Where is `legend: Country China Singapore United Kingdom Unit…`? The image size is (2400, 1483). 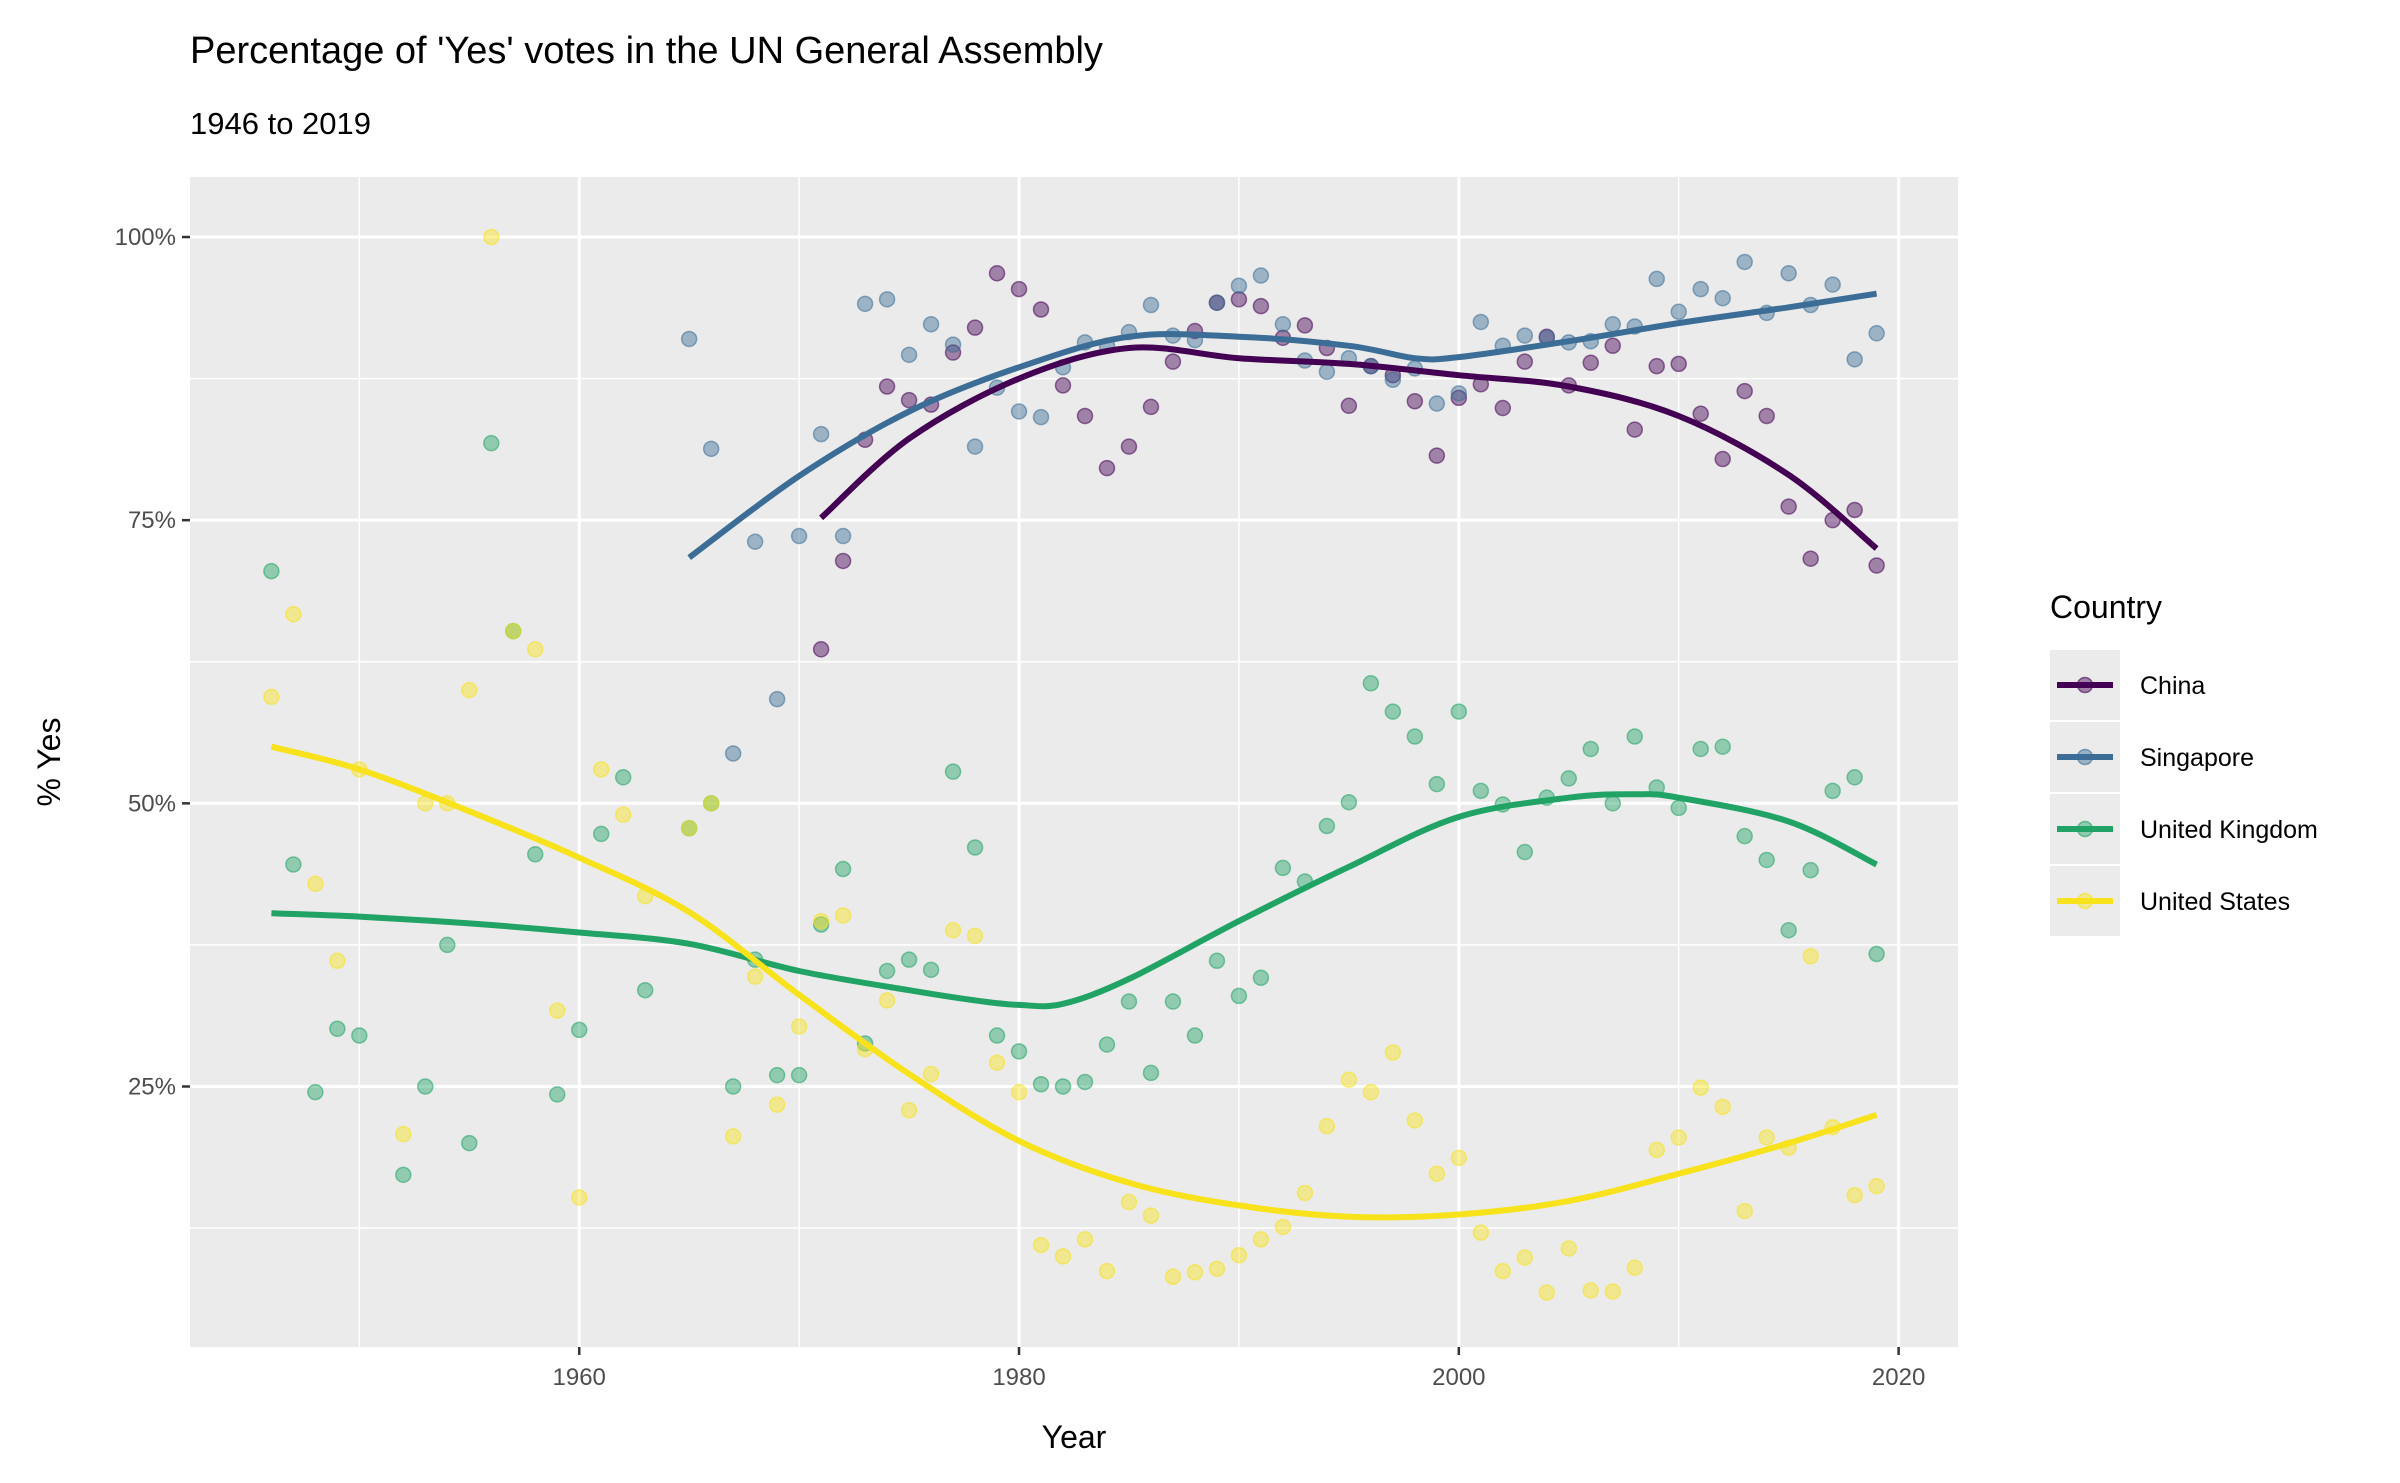 legend: Country China Singapore United Kingdom Unit… is located at coordinates (2184, 762).